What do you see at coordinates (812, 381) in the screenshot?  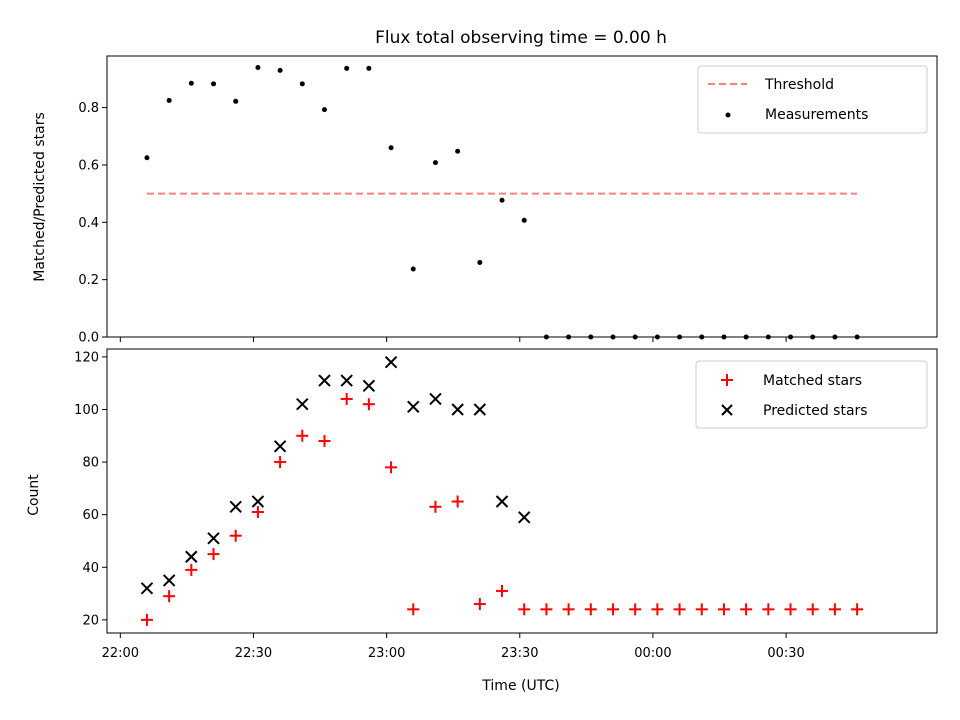 I see `legend-matched-label: Matched stars` at bounding box center [812, 381].